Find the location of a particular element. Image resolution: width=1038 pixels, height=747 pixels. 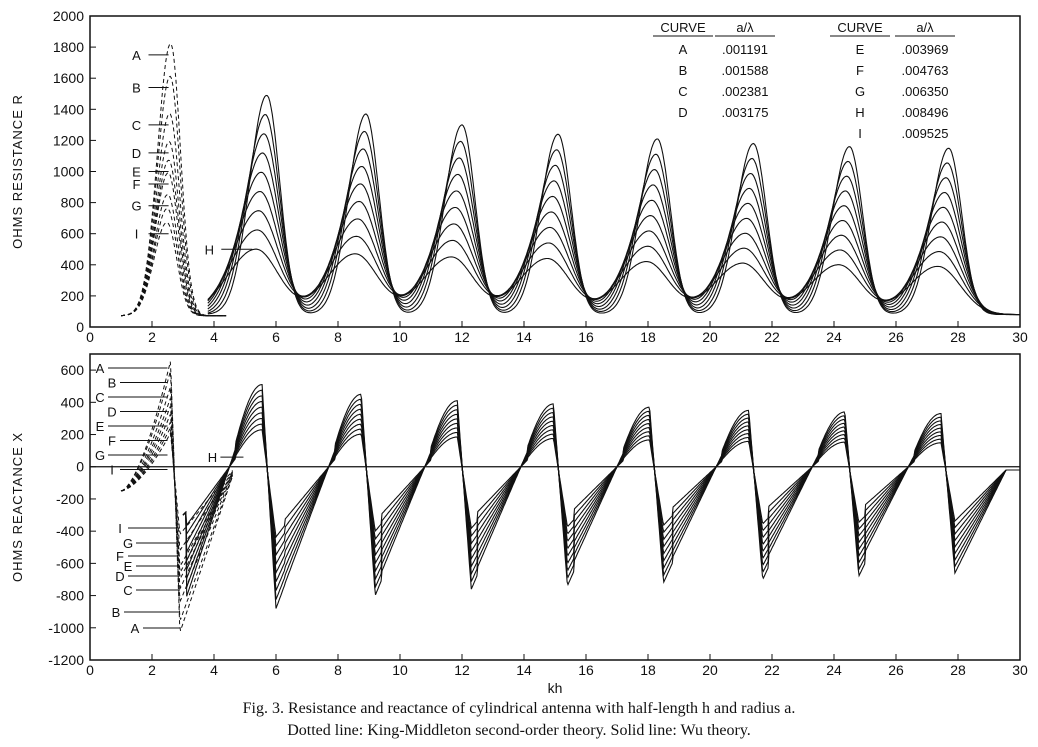

resistance-x-tick-label: 26 is located at coordinates (896, 337).